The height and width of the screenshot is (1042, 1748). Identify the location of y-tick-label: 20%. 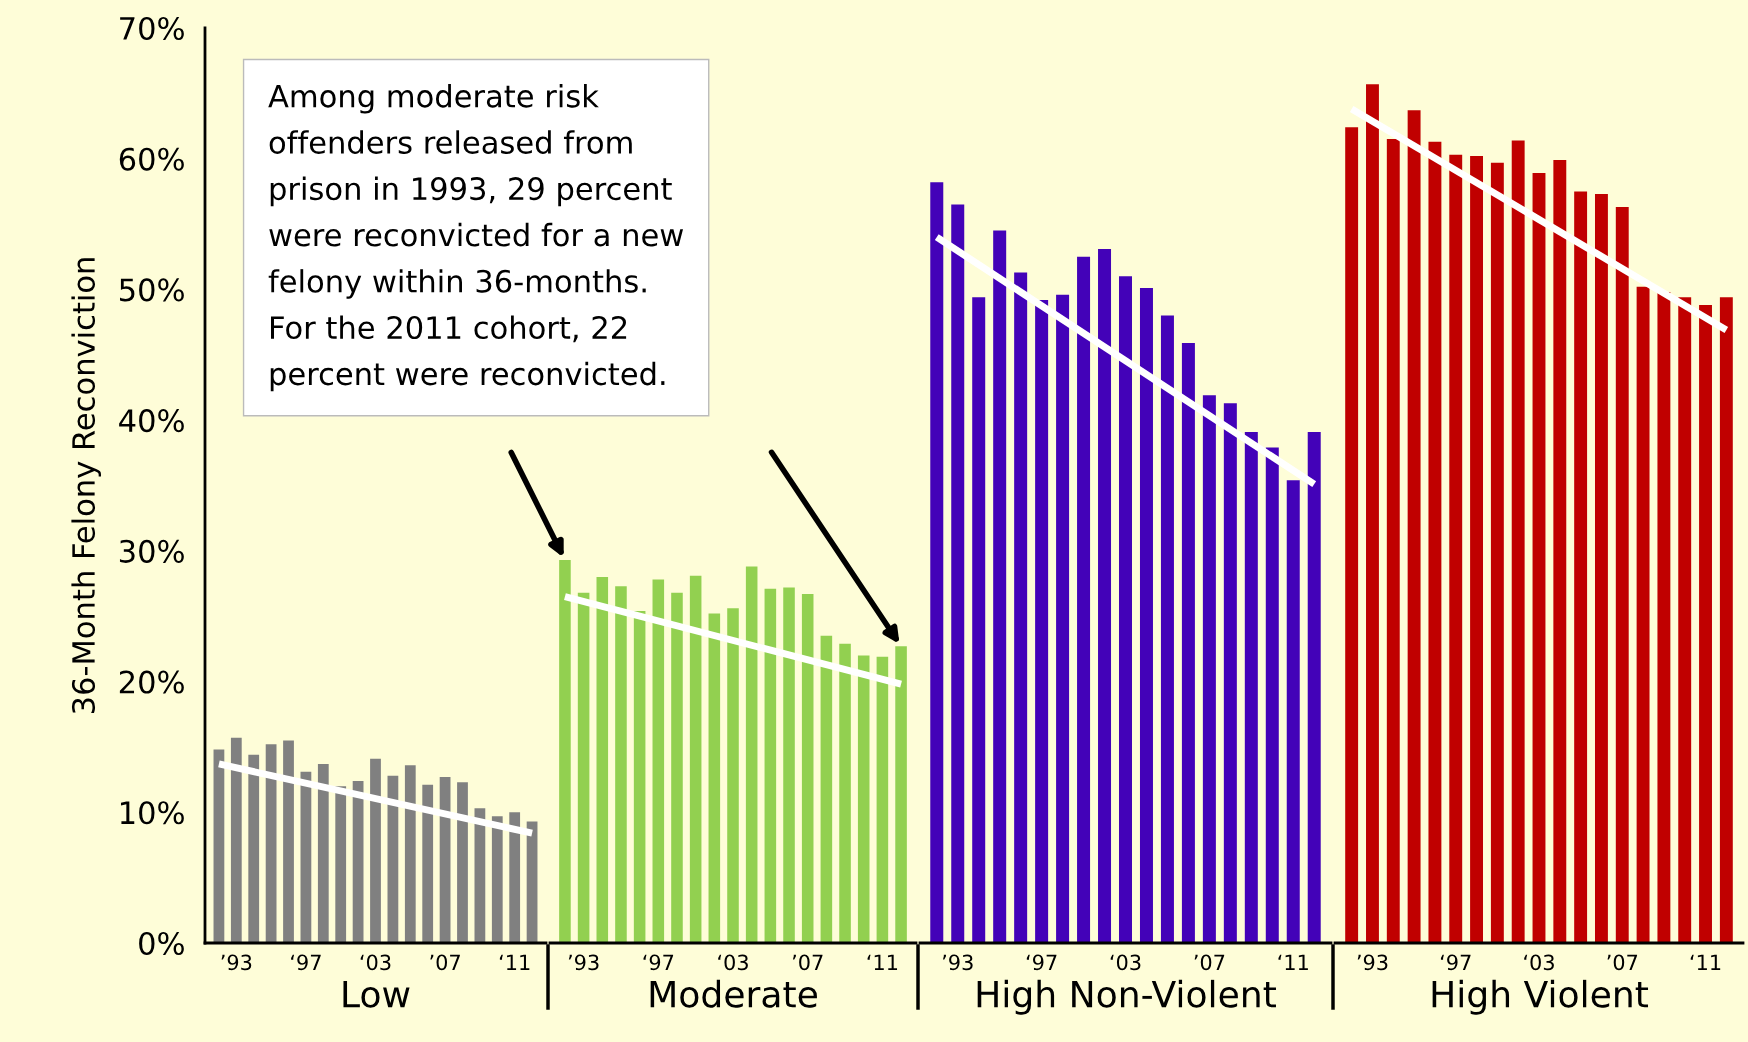
(151, 682).